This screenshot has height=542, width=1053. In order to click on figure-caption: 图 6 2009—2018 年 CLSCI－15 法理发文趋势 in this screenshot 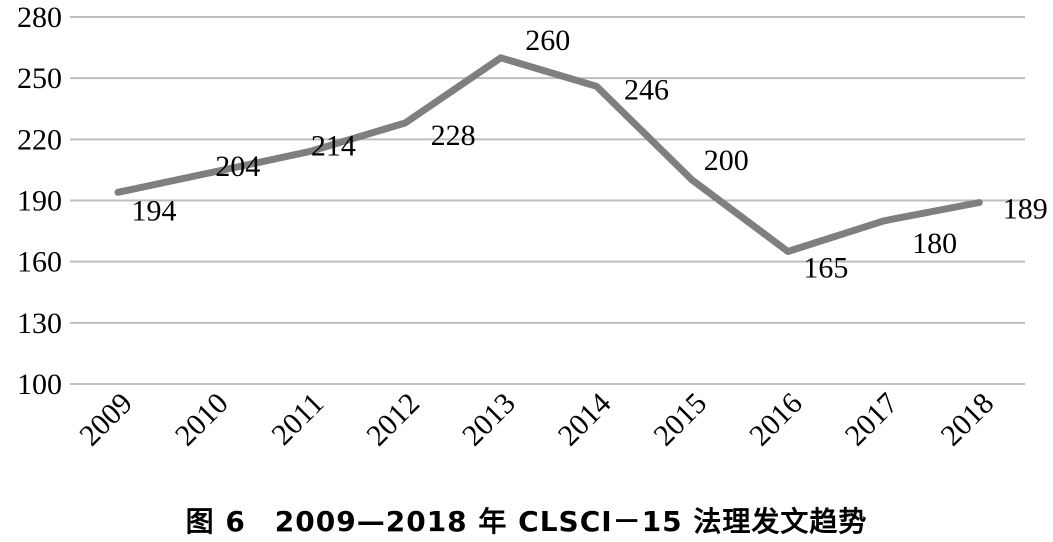, I will do `click(526, 521)`.